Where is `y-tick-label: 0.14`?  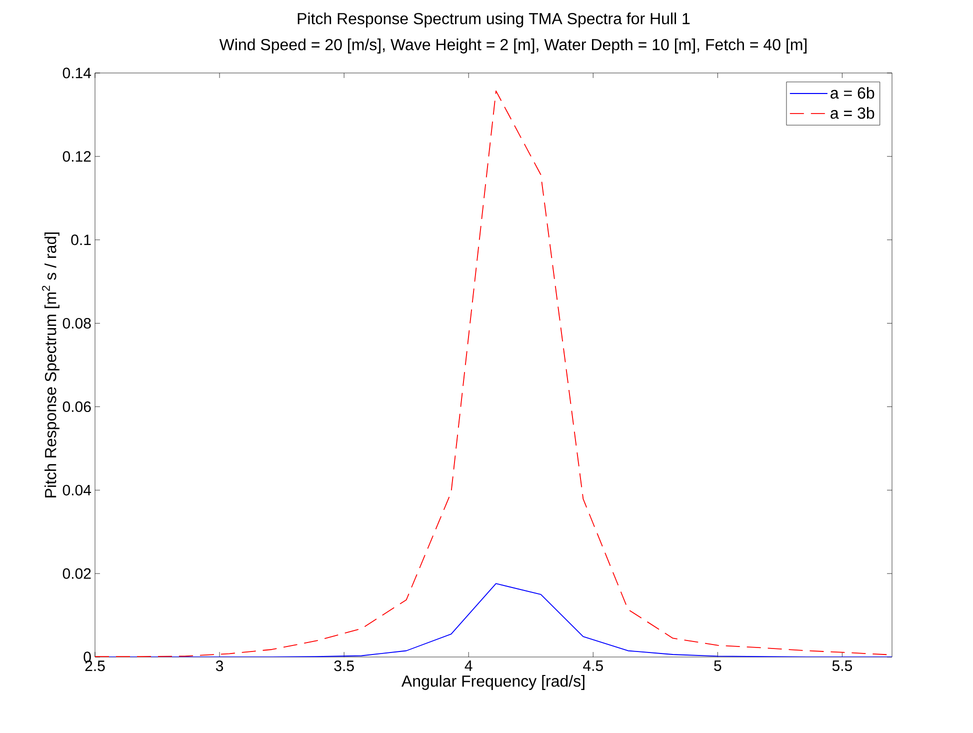 y-tick-label: 0.14 is located at coordinates (77, 73).